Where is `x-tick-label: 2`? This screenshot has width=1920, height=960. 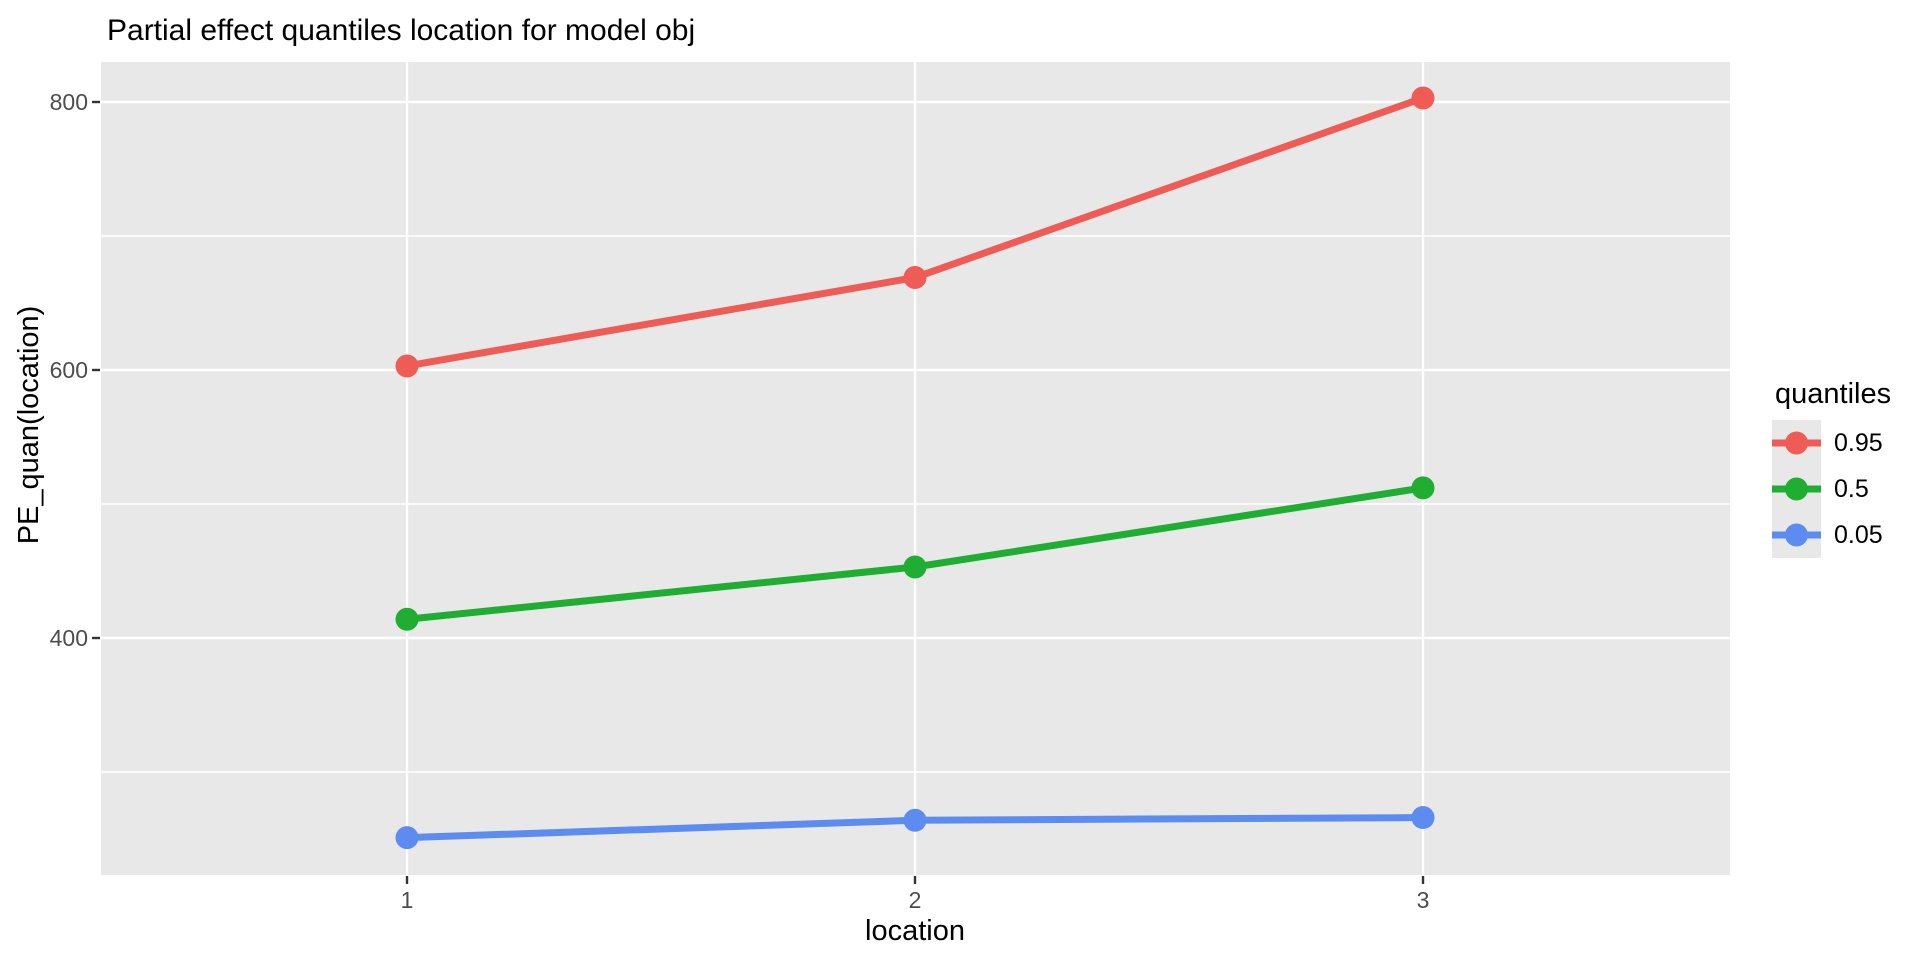 x-tick-label: 2 is located at coordinates (915, 900).